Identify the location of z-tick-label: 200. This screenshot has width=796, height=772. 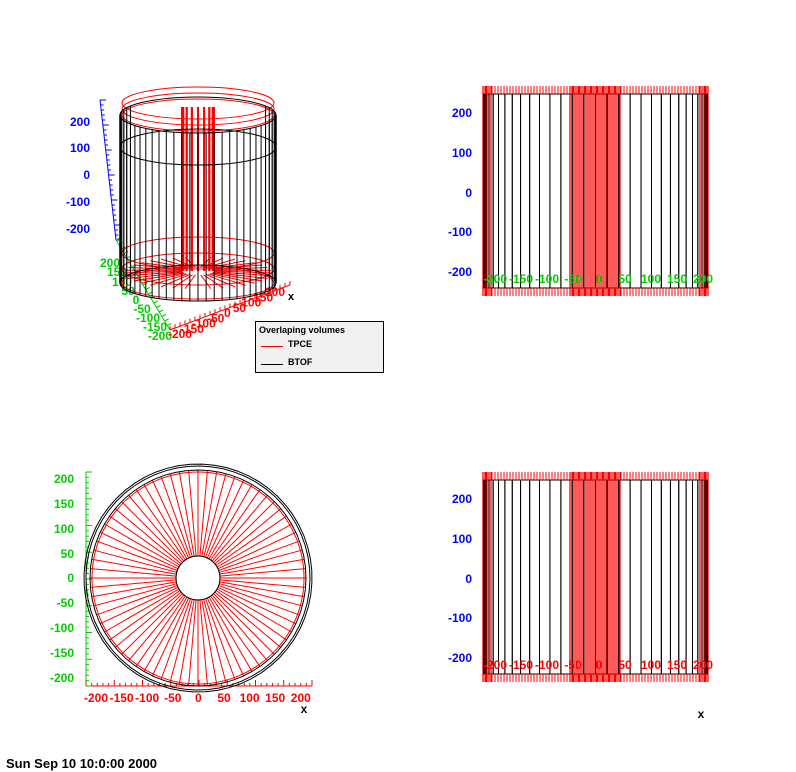
(80, 122).